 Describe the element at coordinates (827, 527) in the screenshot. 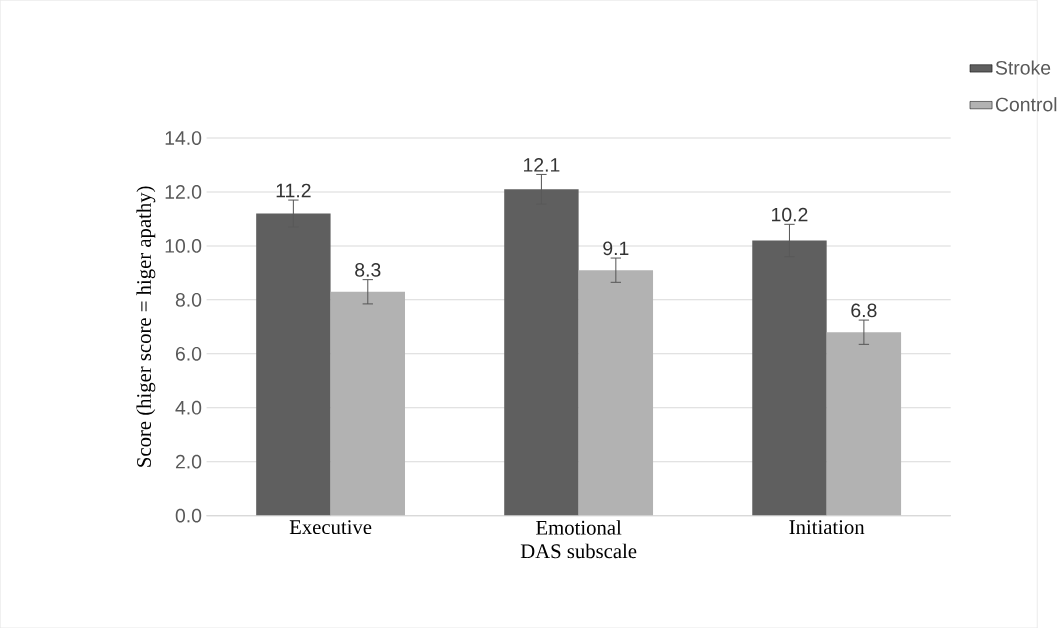

I see `x-tick-label: Initiation` at that location.